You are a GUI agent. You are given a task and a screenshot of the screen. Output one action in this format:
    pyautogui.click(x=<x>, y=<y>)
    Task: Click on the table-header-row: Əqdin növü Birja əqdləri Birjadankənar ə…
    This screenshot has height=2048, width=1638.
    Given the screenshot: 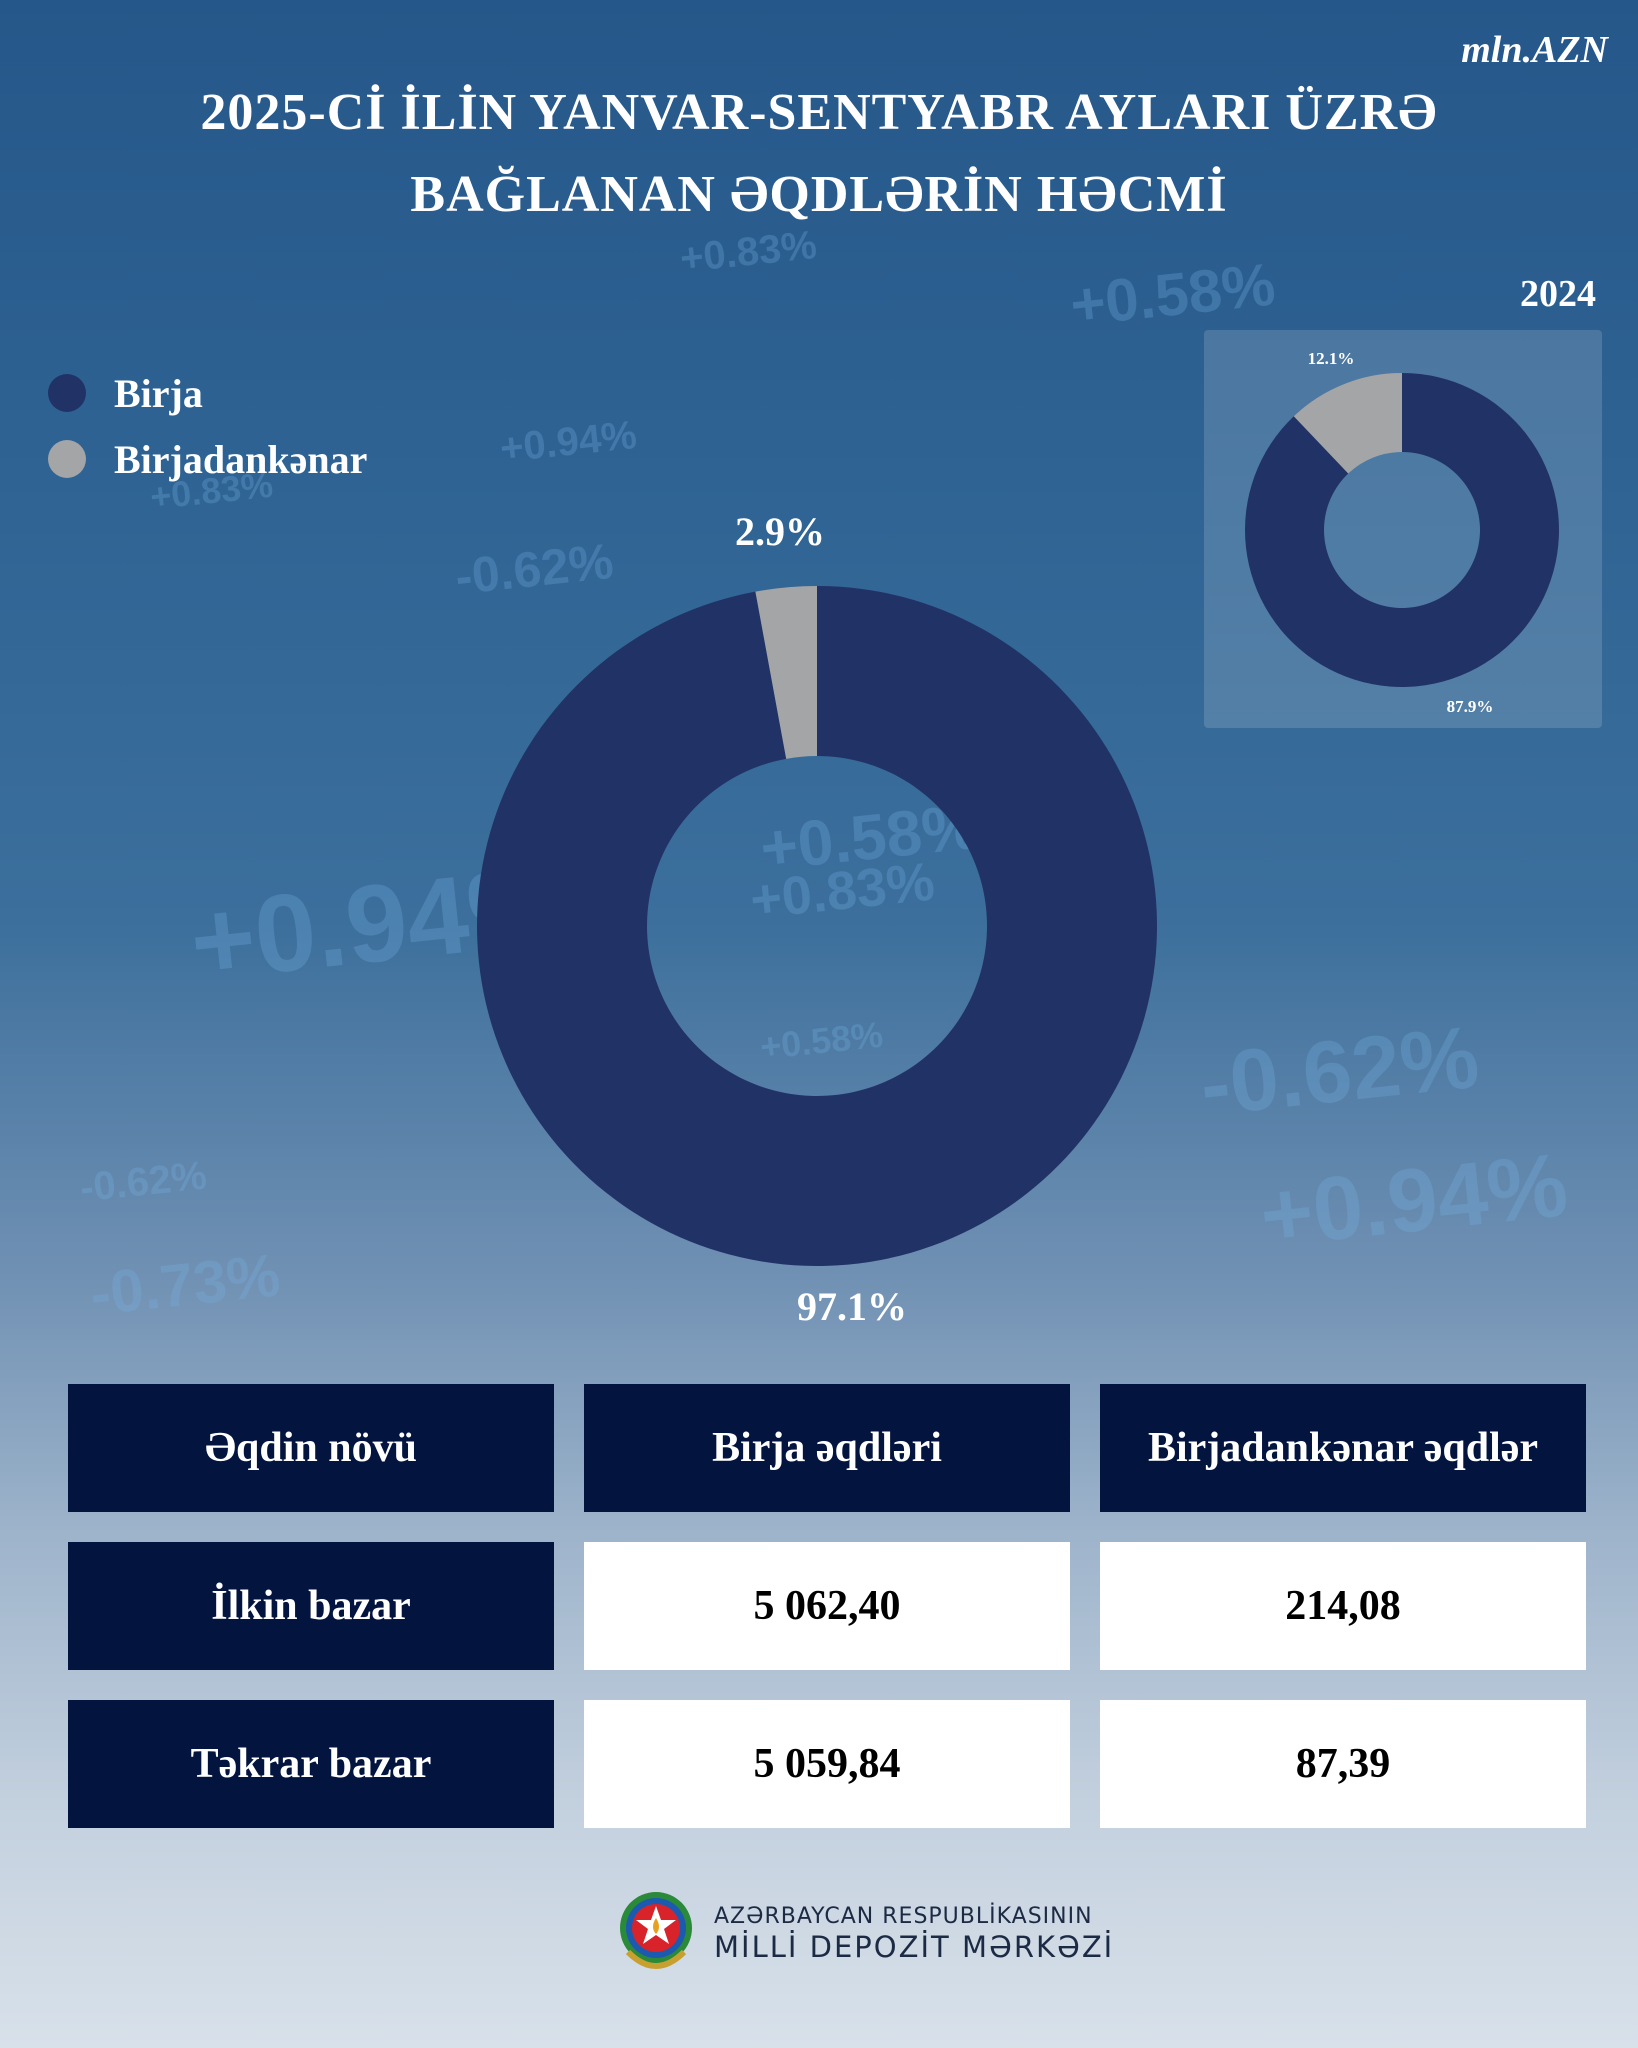 What is the action you would take?
    pyautogui.click(x=827, y=1448)
    